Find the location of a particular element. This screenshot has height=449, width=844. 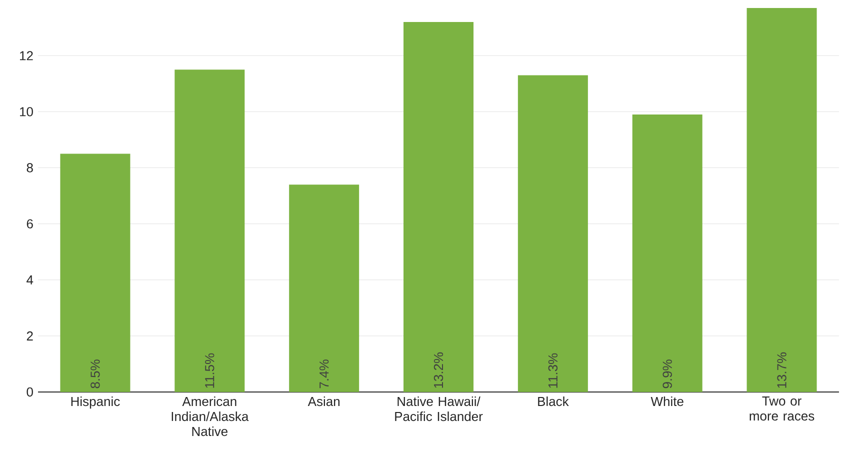

x-tick-label: American Indian/Alaska Native is located at coordinates (210, 416).